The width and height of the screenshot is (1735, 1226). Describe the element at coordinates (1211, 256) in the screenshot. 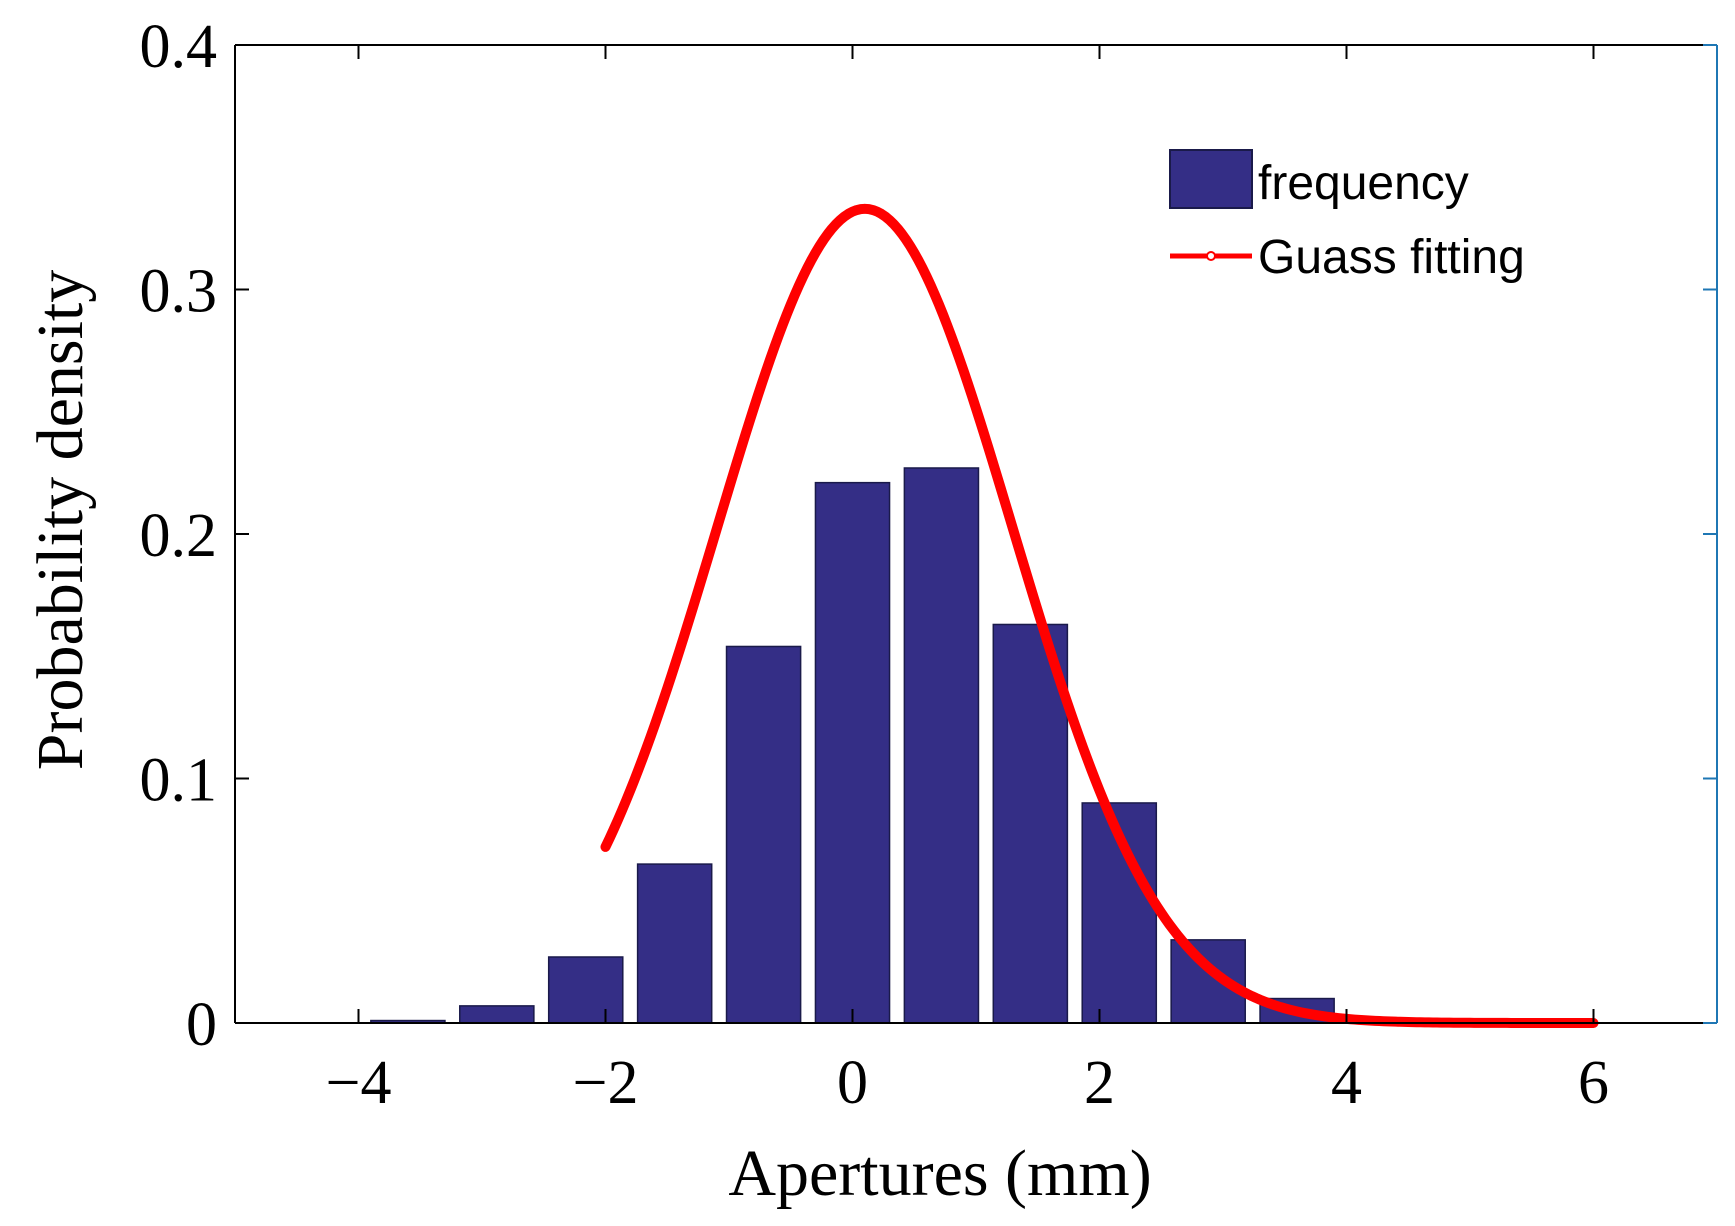

I see `legend-swatch-gauss-marker` at that location.